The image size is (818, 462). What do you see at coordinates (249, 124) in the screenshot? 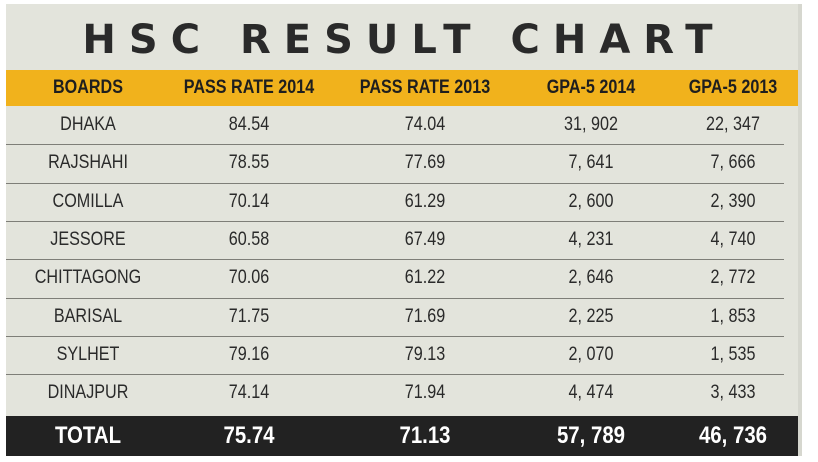
I see `cell-pass-rate-2014: 84.54` at bounding box center [249, 124].